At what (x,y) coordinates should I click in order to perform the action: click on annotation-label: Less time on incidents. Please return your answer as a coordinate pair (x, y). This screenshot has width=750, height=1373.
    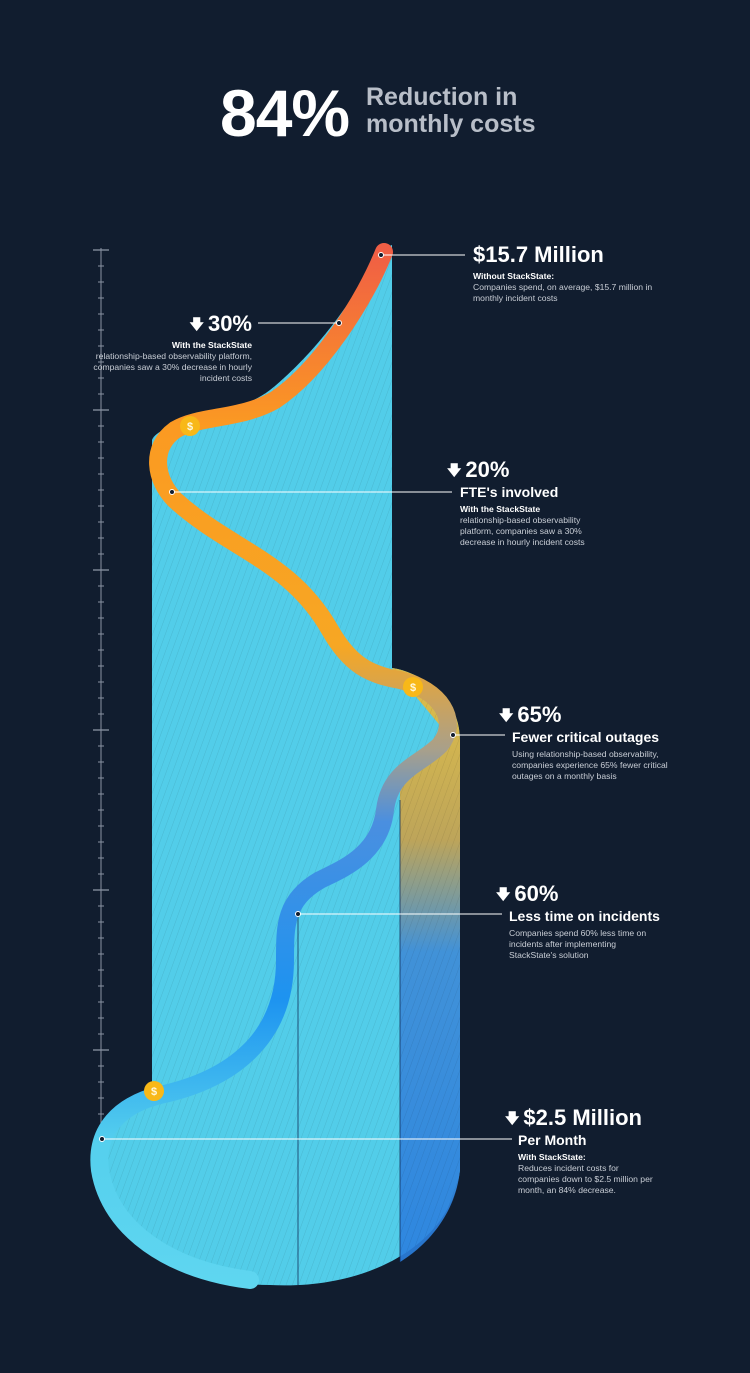
    Looking at the image, I should click on (584, 916).